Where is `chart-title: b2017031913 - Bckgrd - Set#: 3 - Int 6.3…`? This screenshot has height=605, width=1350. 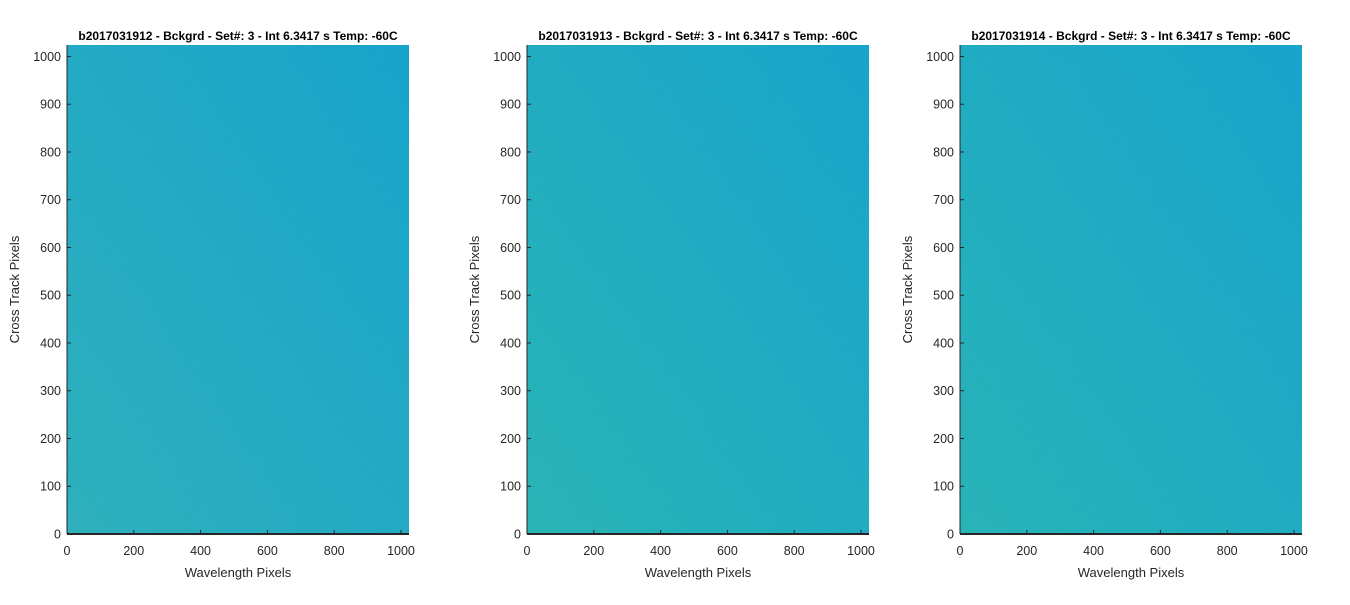
chart-title: b2017031913 - Bckgrd - Set#: 3 - Int 6.3… is located at coordinates (698, 36).